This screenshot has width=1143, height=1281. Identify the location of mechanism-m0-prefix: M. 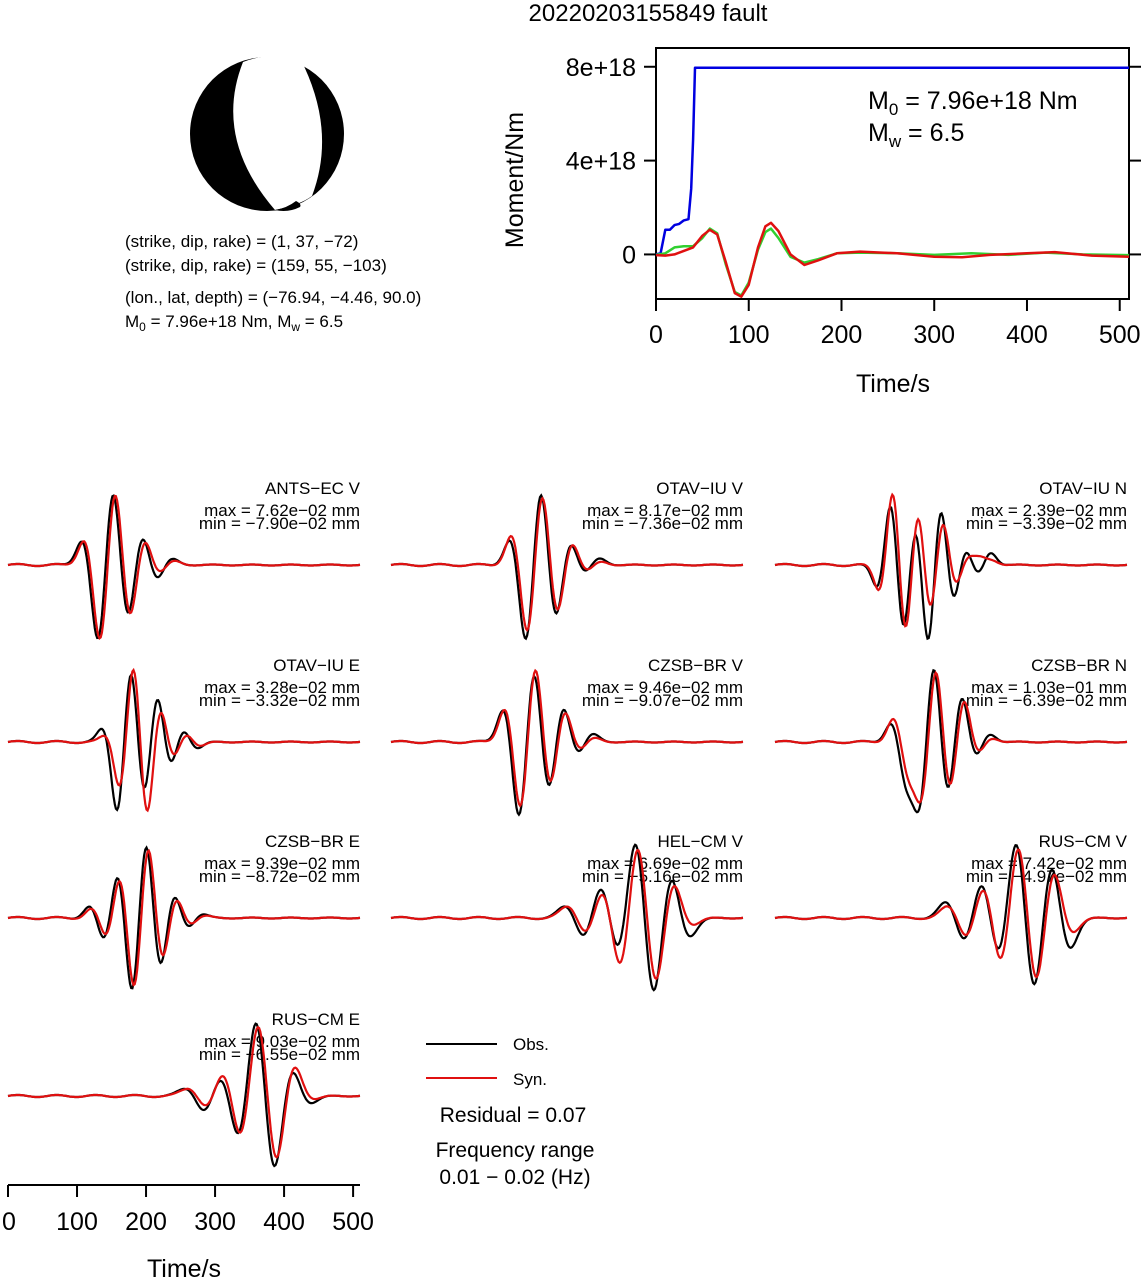
(132, 321).